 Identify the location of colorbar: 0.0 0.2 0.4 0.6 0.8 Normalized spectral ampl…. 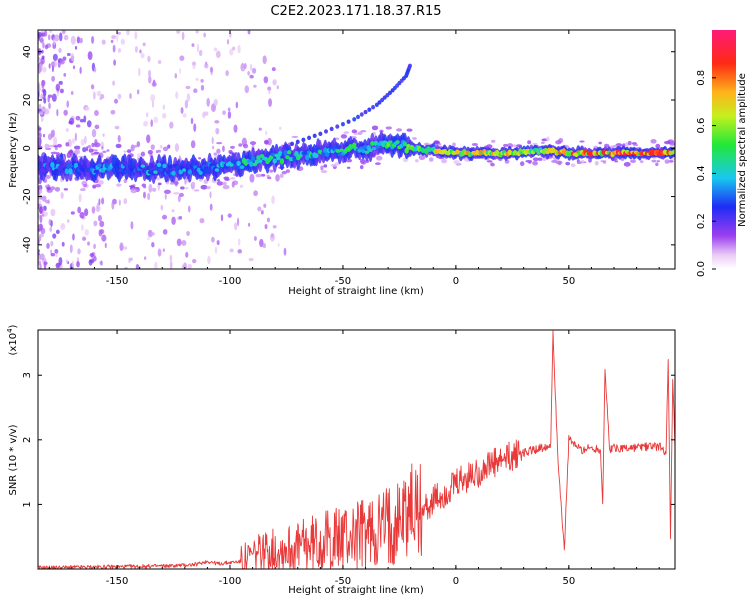
(722, 153).